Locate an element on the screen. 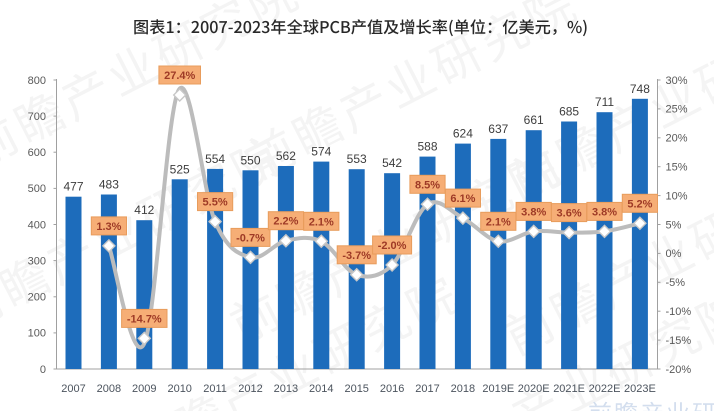 Image resolution: width=714 pixels, height=416 pixels. svg-text: 0 is located at coordinates (43, 370).